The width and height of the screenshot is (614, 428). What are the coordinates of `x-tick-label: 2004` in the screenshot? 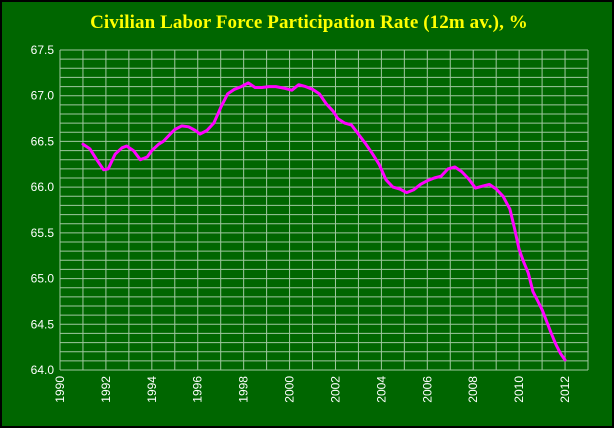 It's located at (381, 389).